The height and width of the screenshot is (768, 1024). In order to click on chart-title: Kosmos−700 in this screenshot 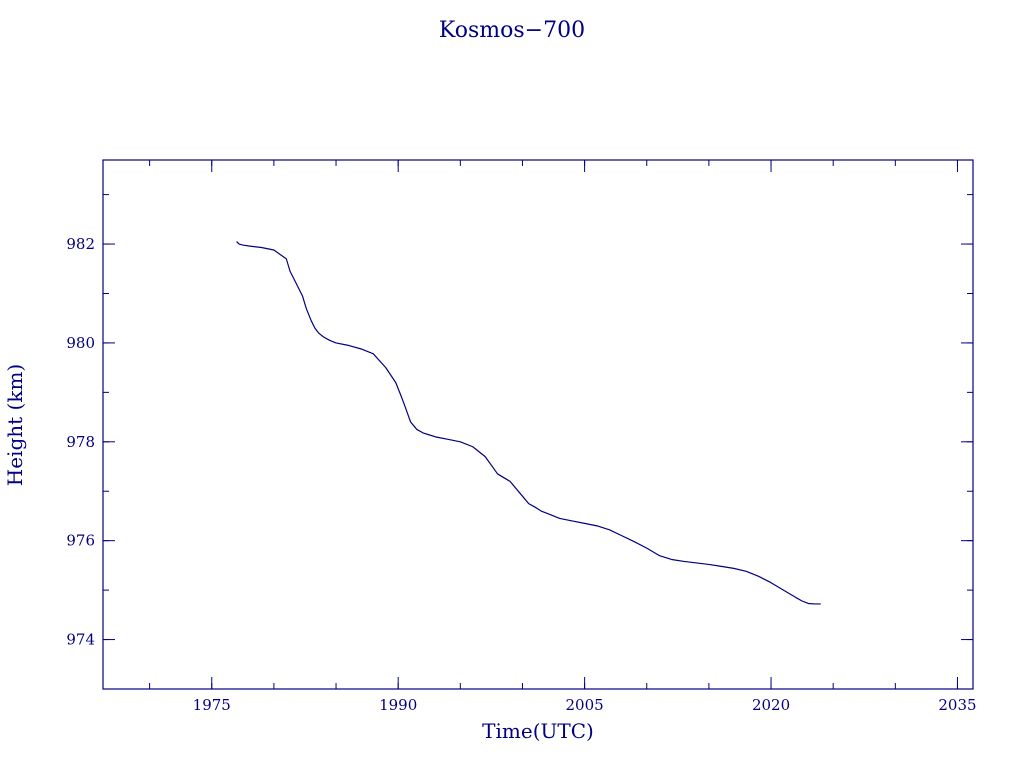, I will do `click(512, 30)`.